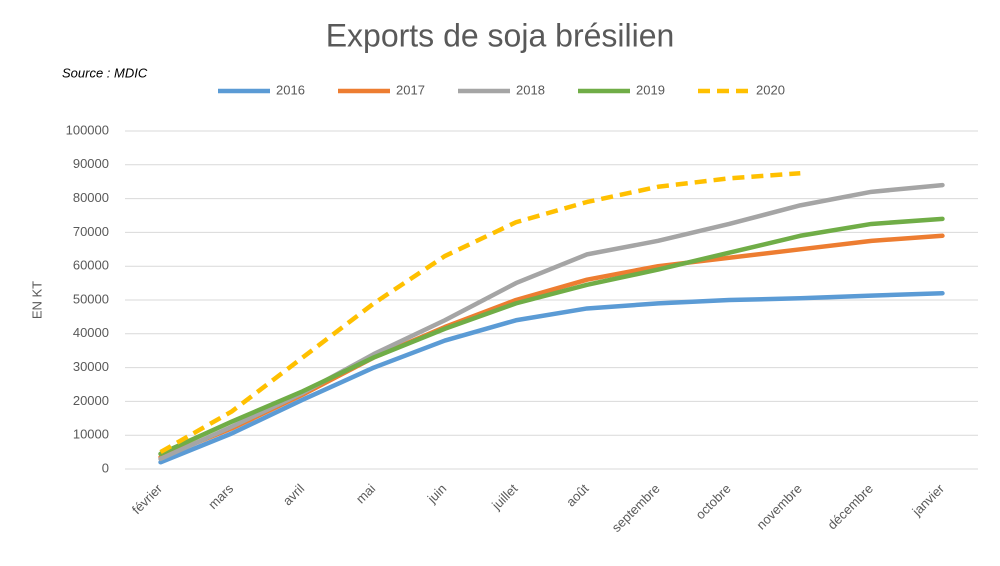  Describe the element at coordinates (105, 467) in the screenshot. I see `y-tick-label: 0` at that location.